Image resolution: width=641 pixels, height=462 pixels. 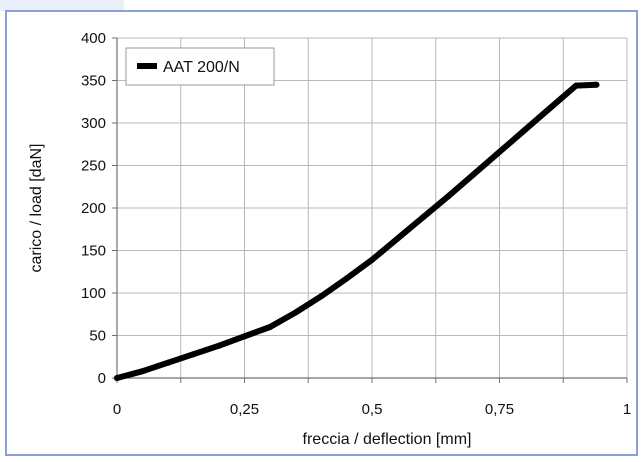 What do you see at coordinates (627, 409) in the screenshot?
I see `x-tick-label-8: 1` at bounding box center [627, 409].